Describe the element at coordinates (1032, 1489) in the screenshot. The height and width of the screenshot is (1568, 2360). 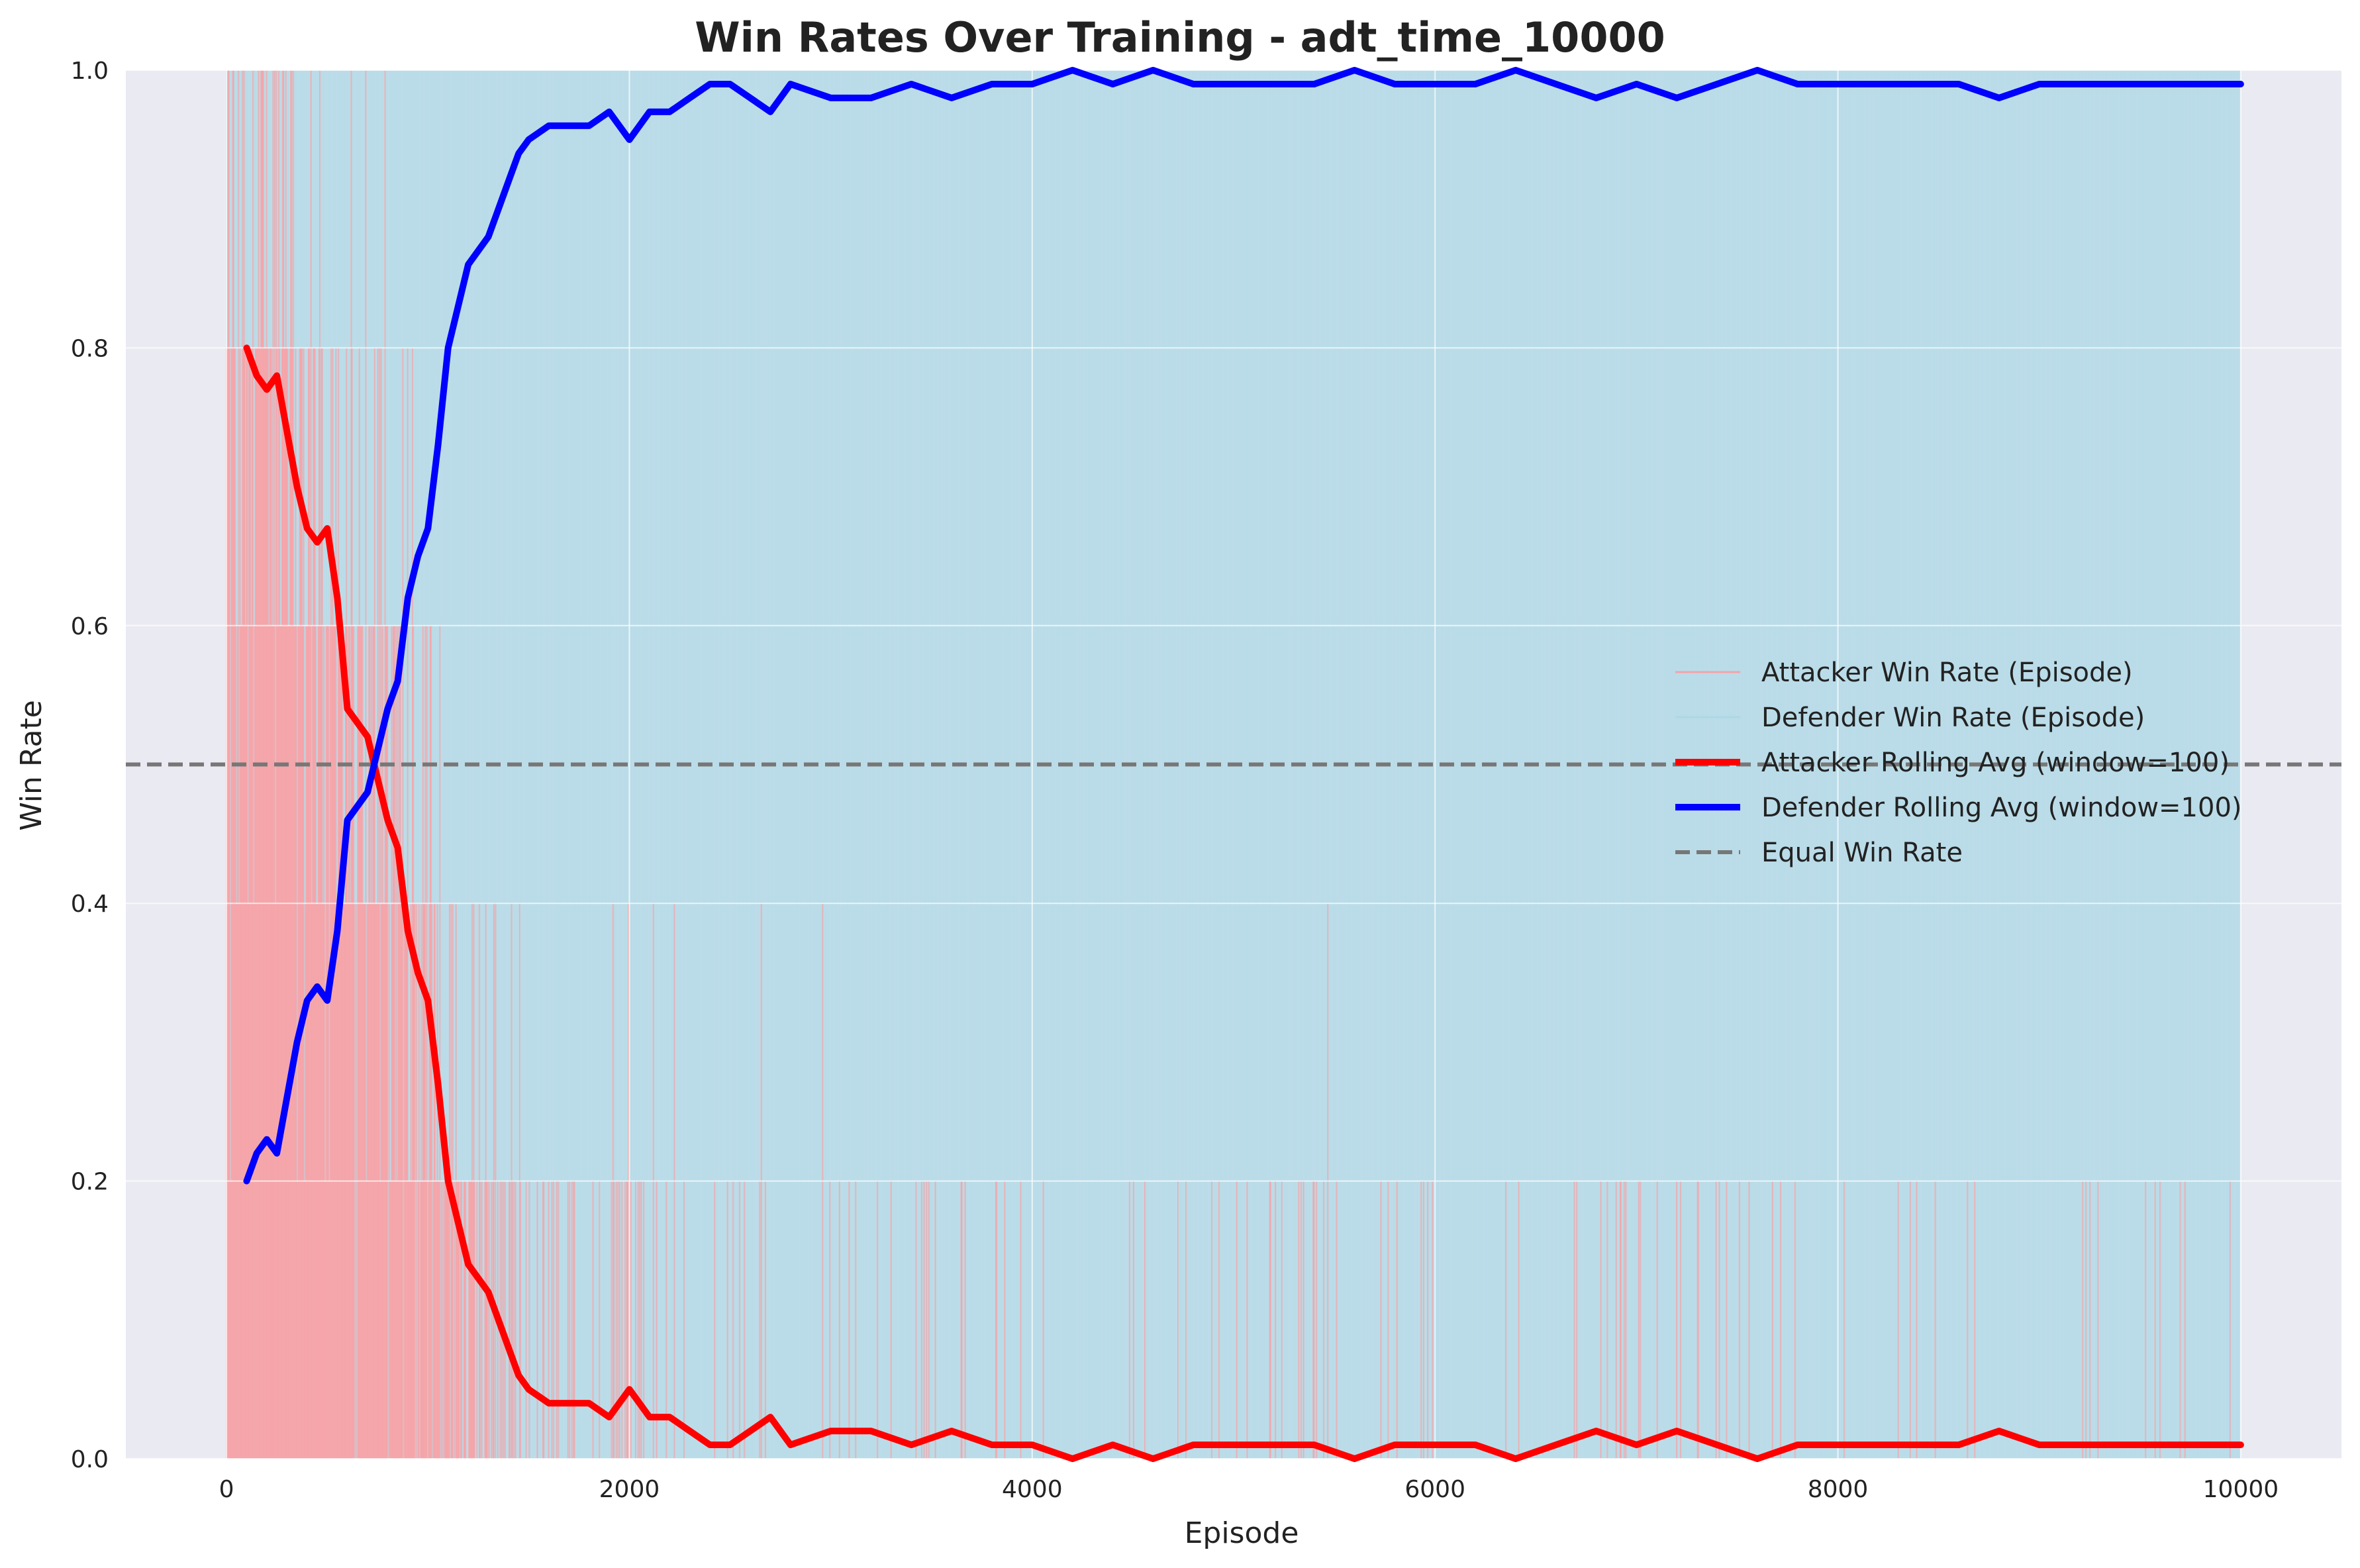
I see `x-tick-label: 4000` at that location.